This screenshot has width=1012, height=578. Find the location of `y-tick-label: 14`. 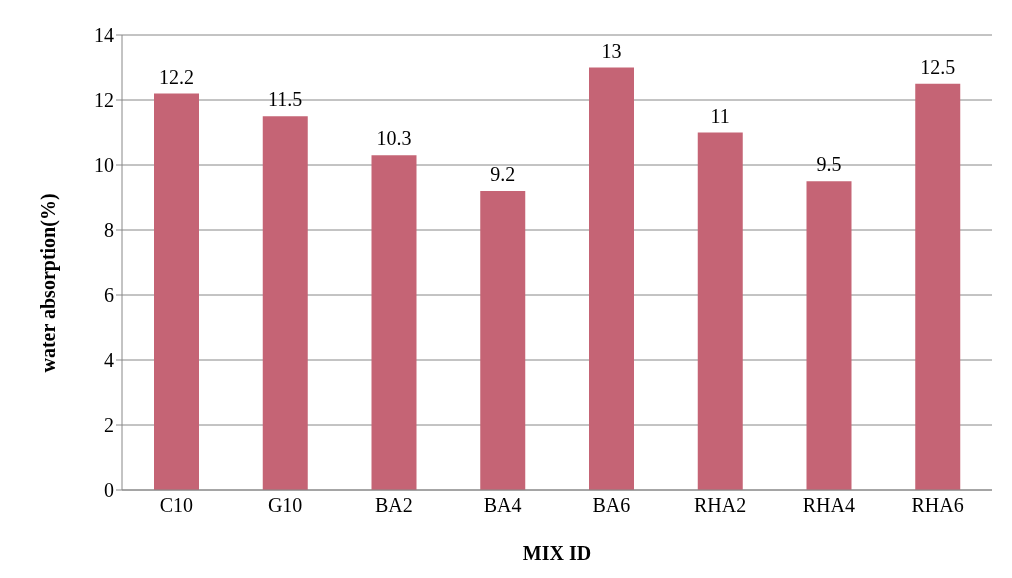

y-tick-label: 14 is located at coordinates (104, 35).